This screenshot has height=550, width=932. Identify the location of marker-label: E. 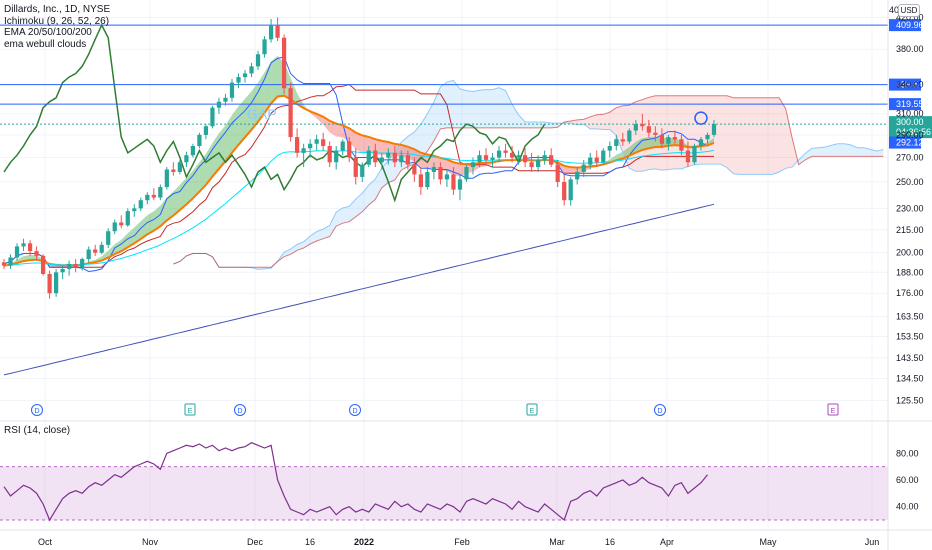
(833, 411).